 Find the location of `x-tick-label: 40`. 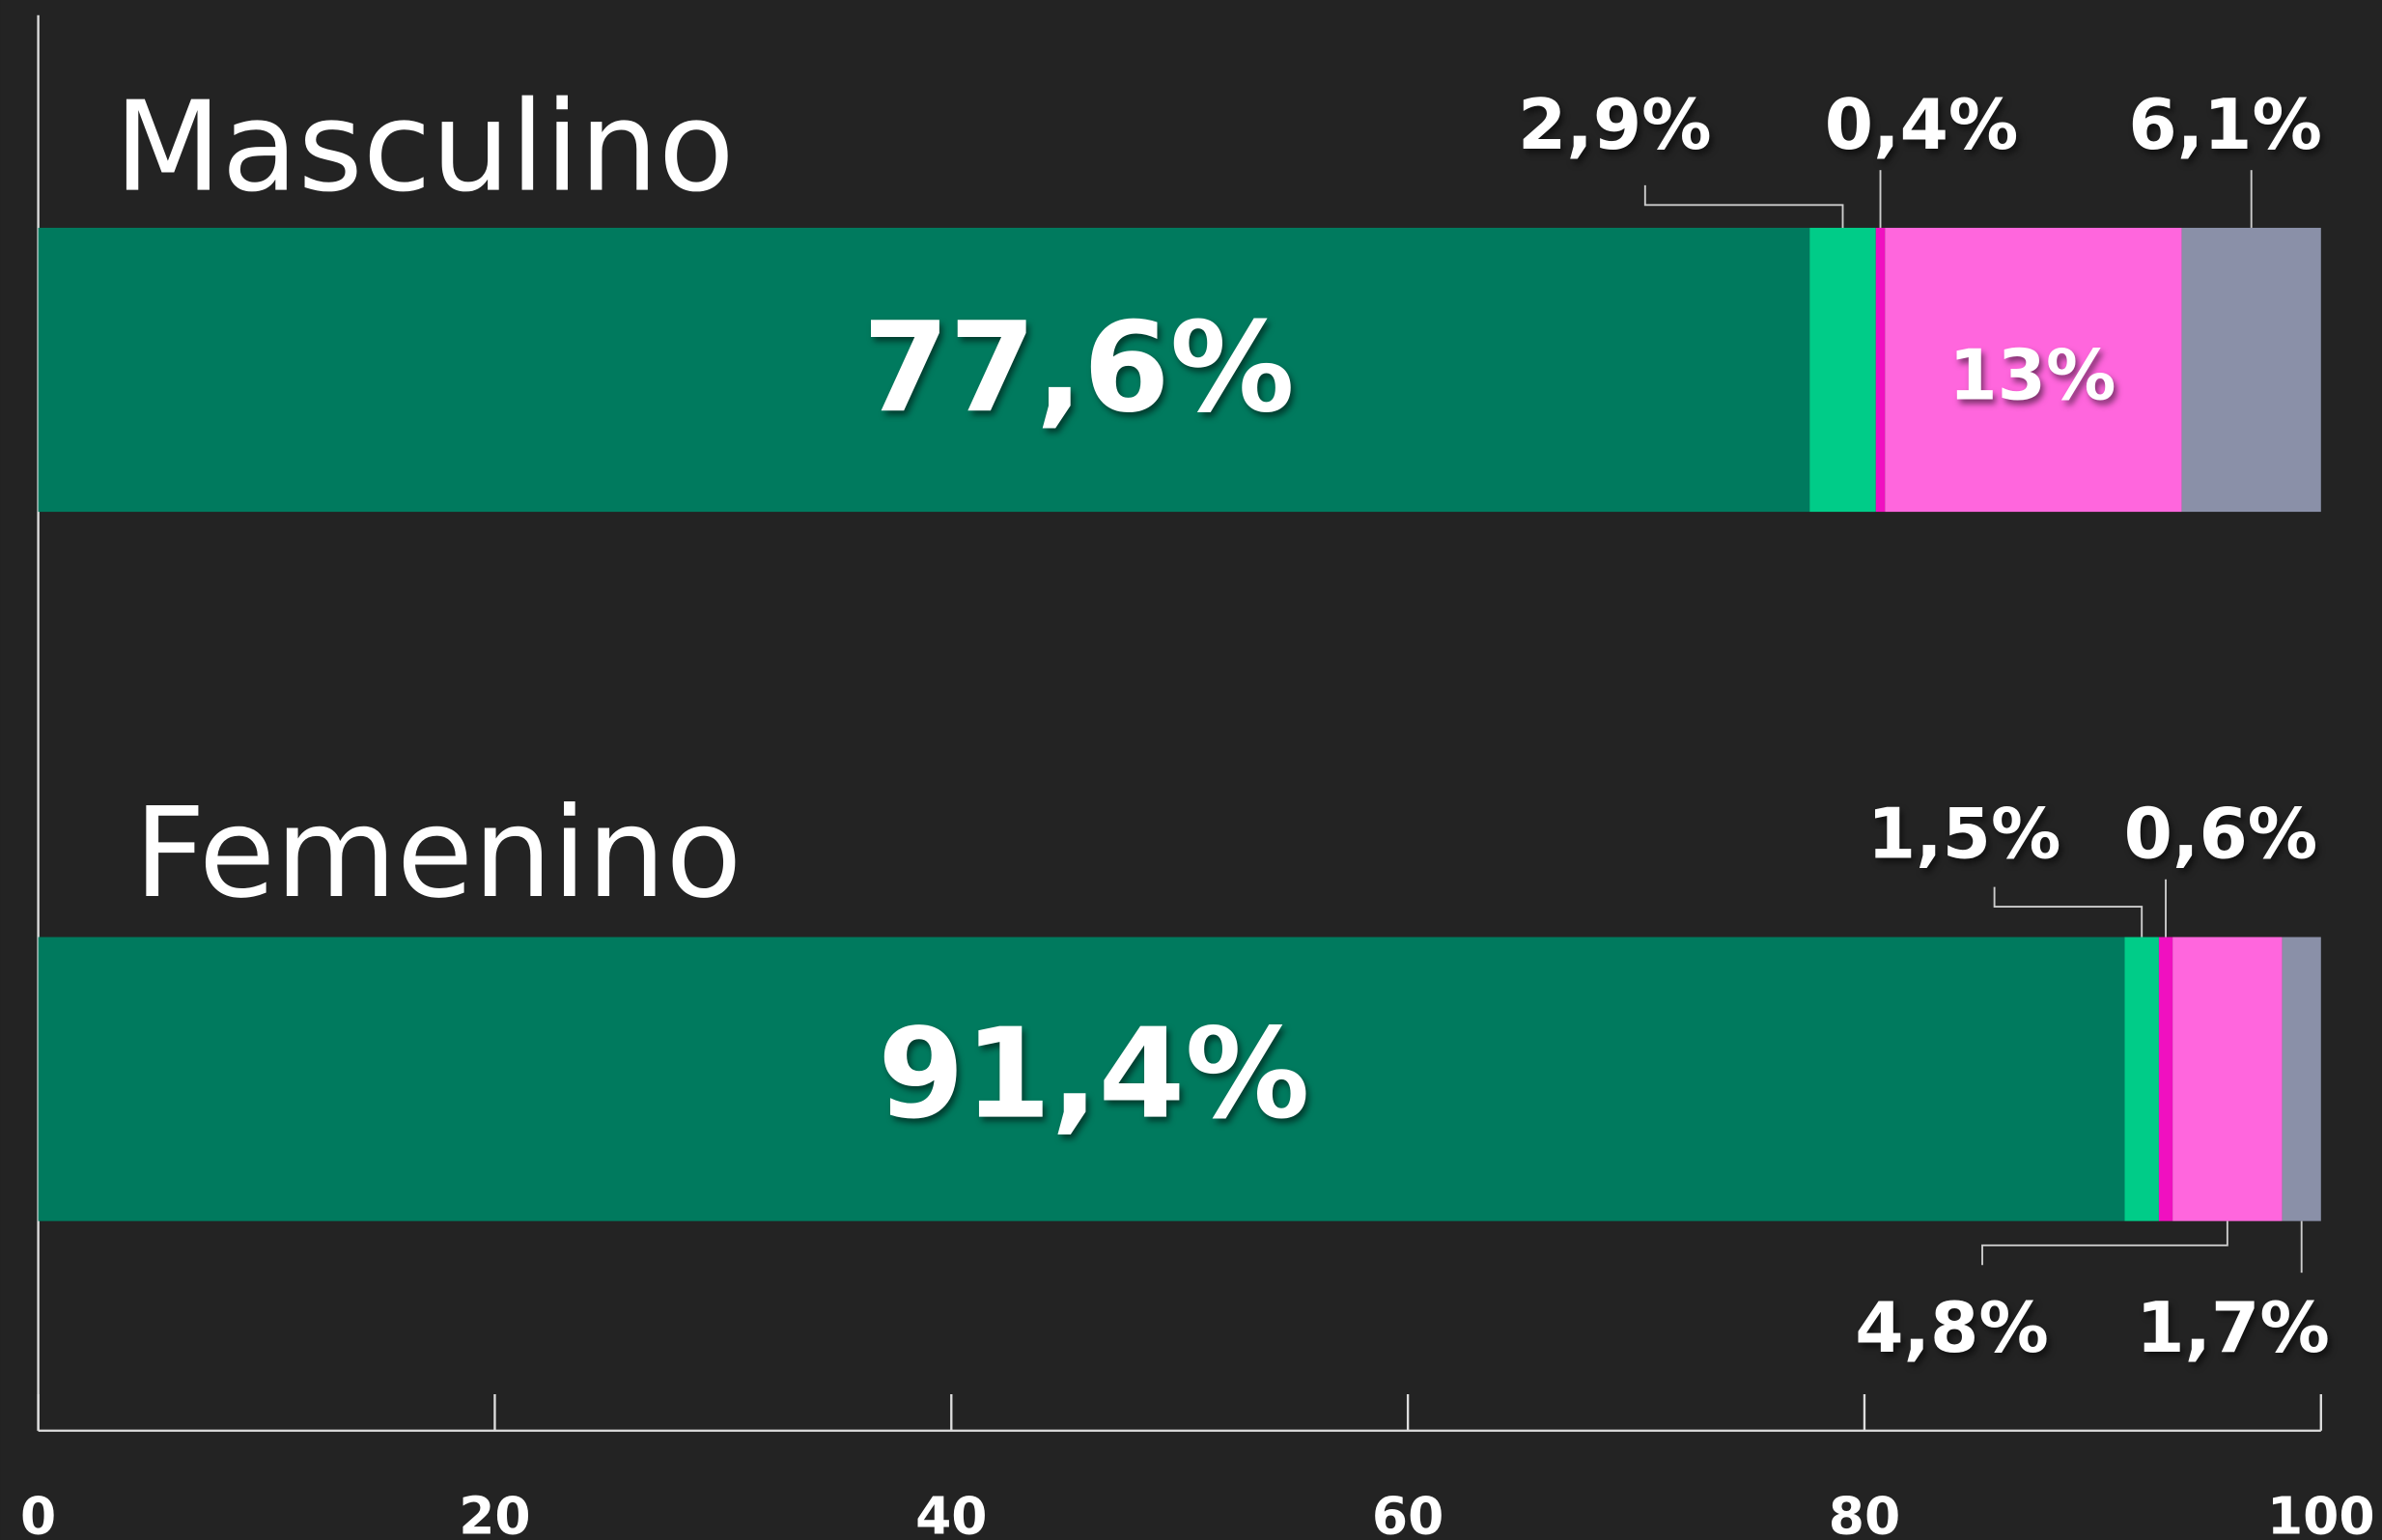

x-tick-label: 40 is located at coordinates (951, 1513).